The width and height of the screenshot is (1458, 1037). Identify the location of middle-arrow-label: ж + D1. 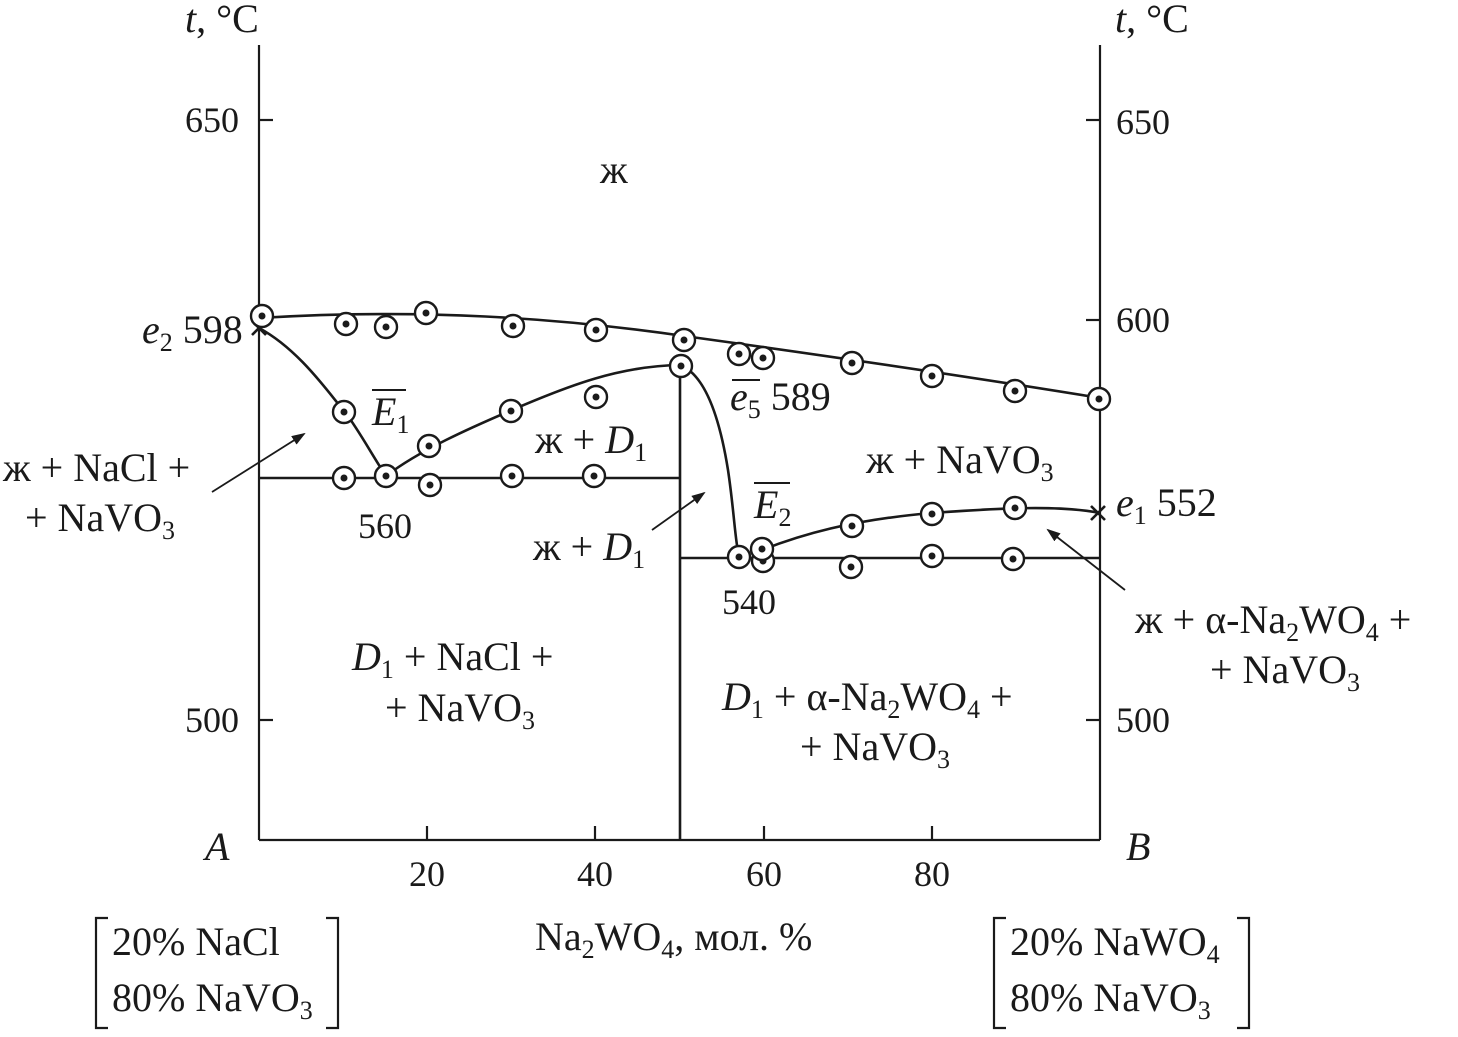
(588, 549).